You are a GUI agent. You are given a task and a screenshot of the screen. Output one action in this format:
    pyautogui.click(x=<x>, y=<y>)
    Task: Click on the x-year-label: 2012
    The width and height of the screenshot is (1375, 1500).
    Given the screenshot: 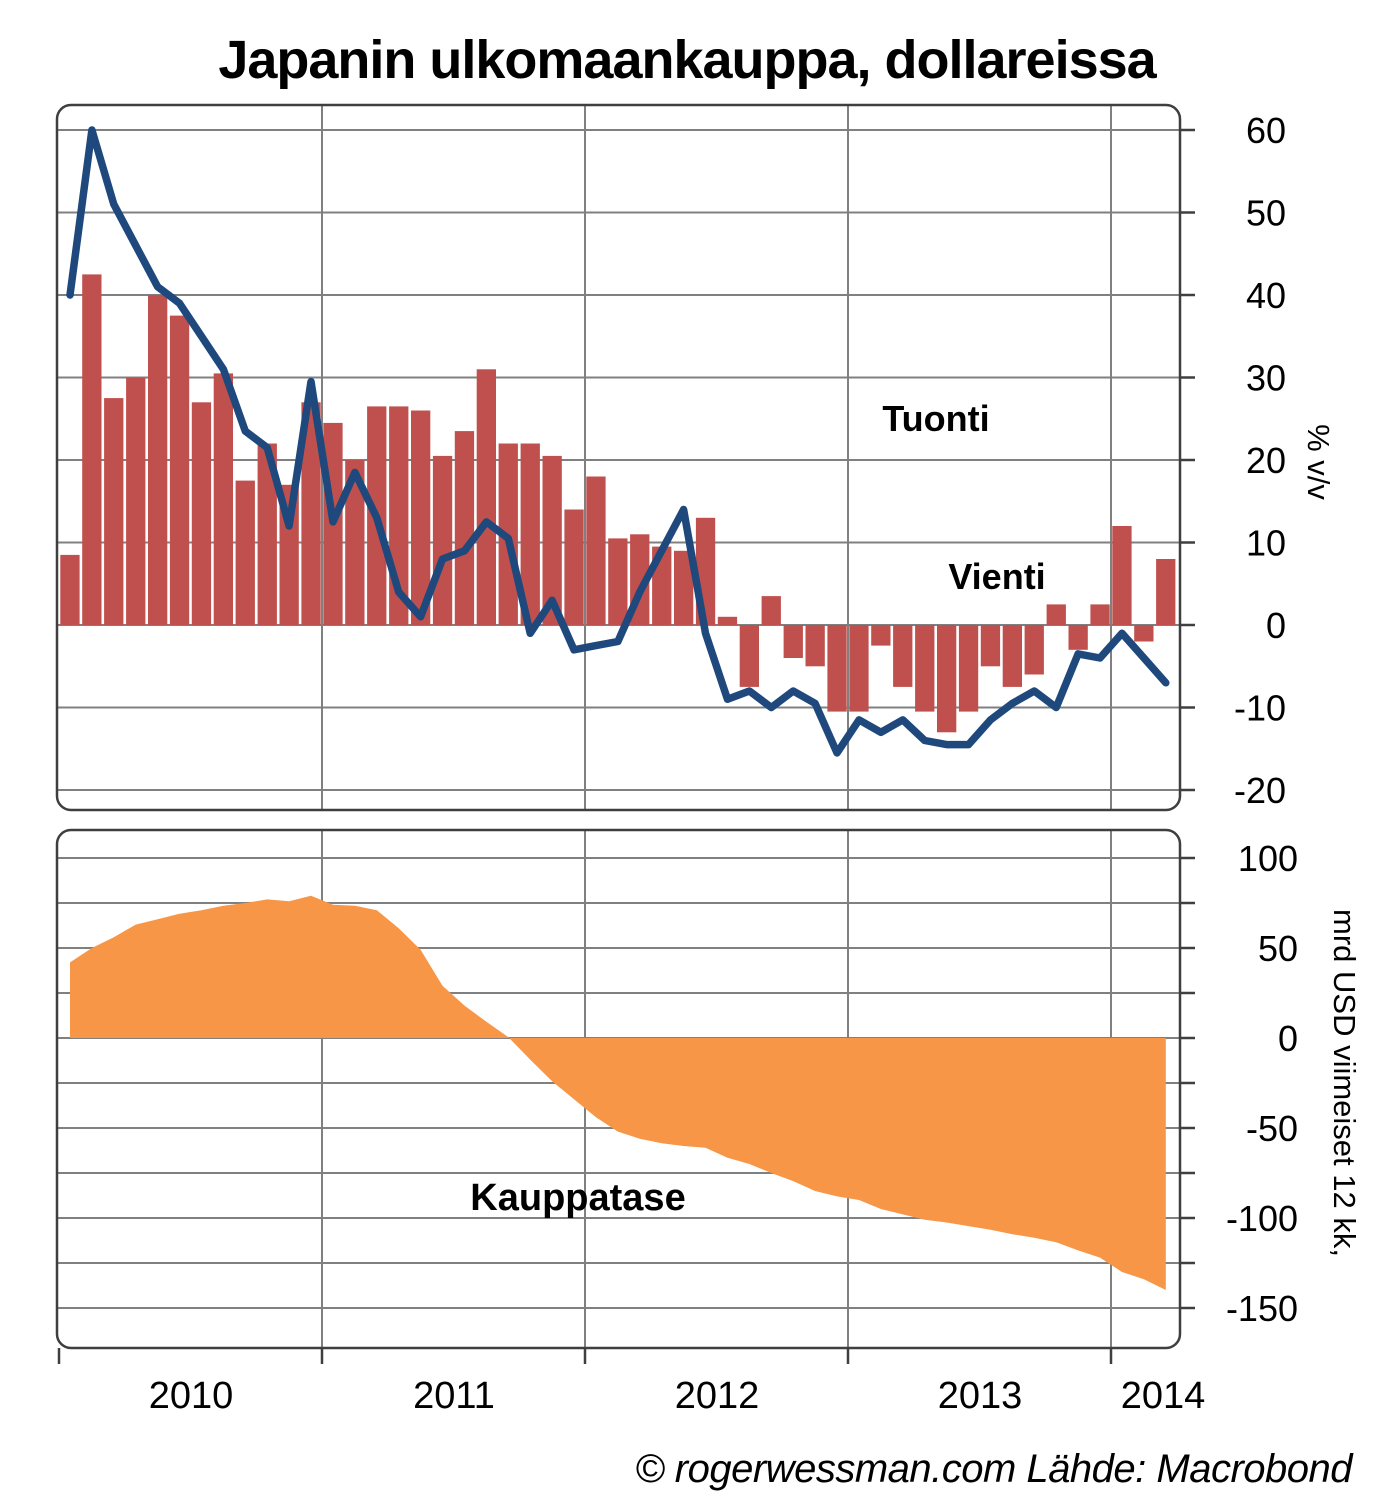 What is the action you would take?
    pyautogui.click(x=717, y=1396)
    